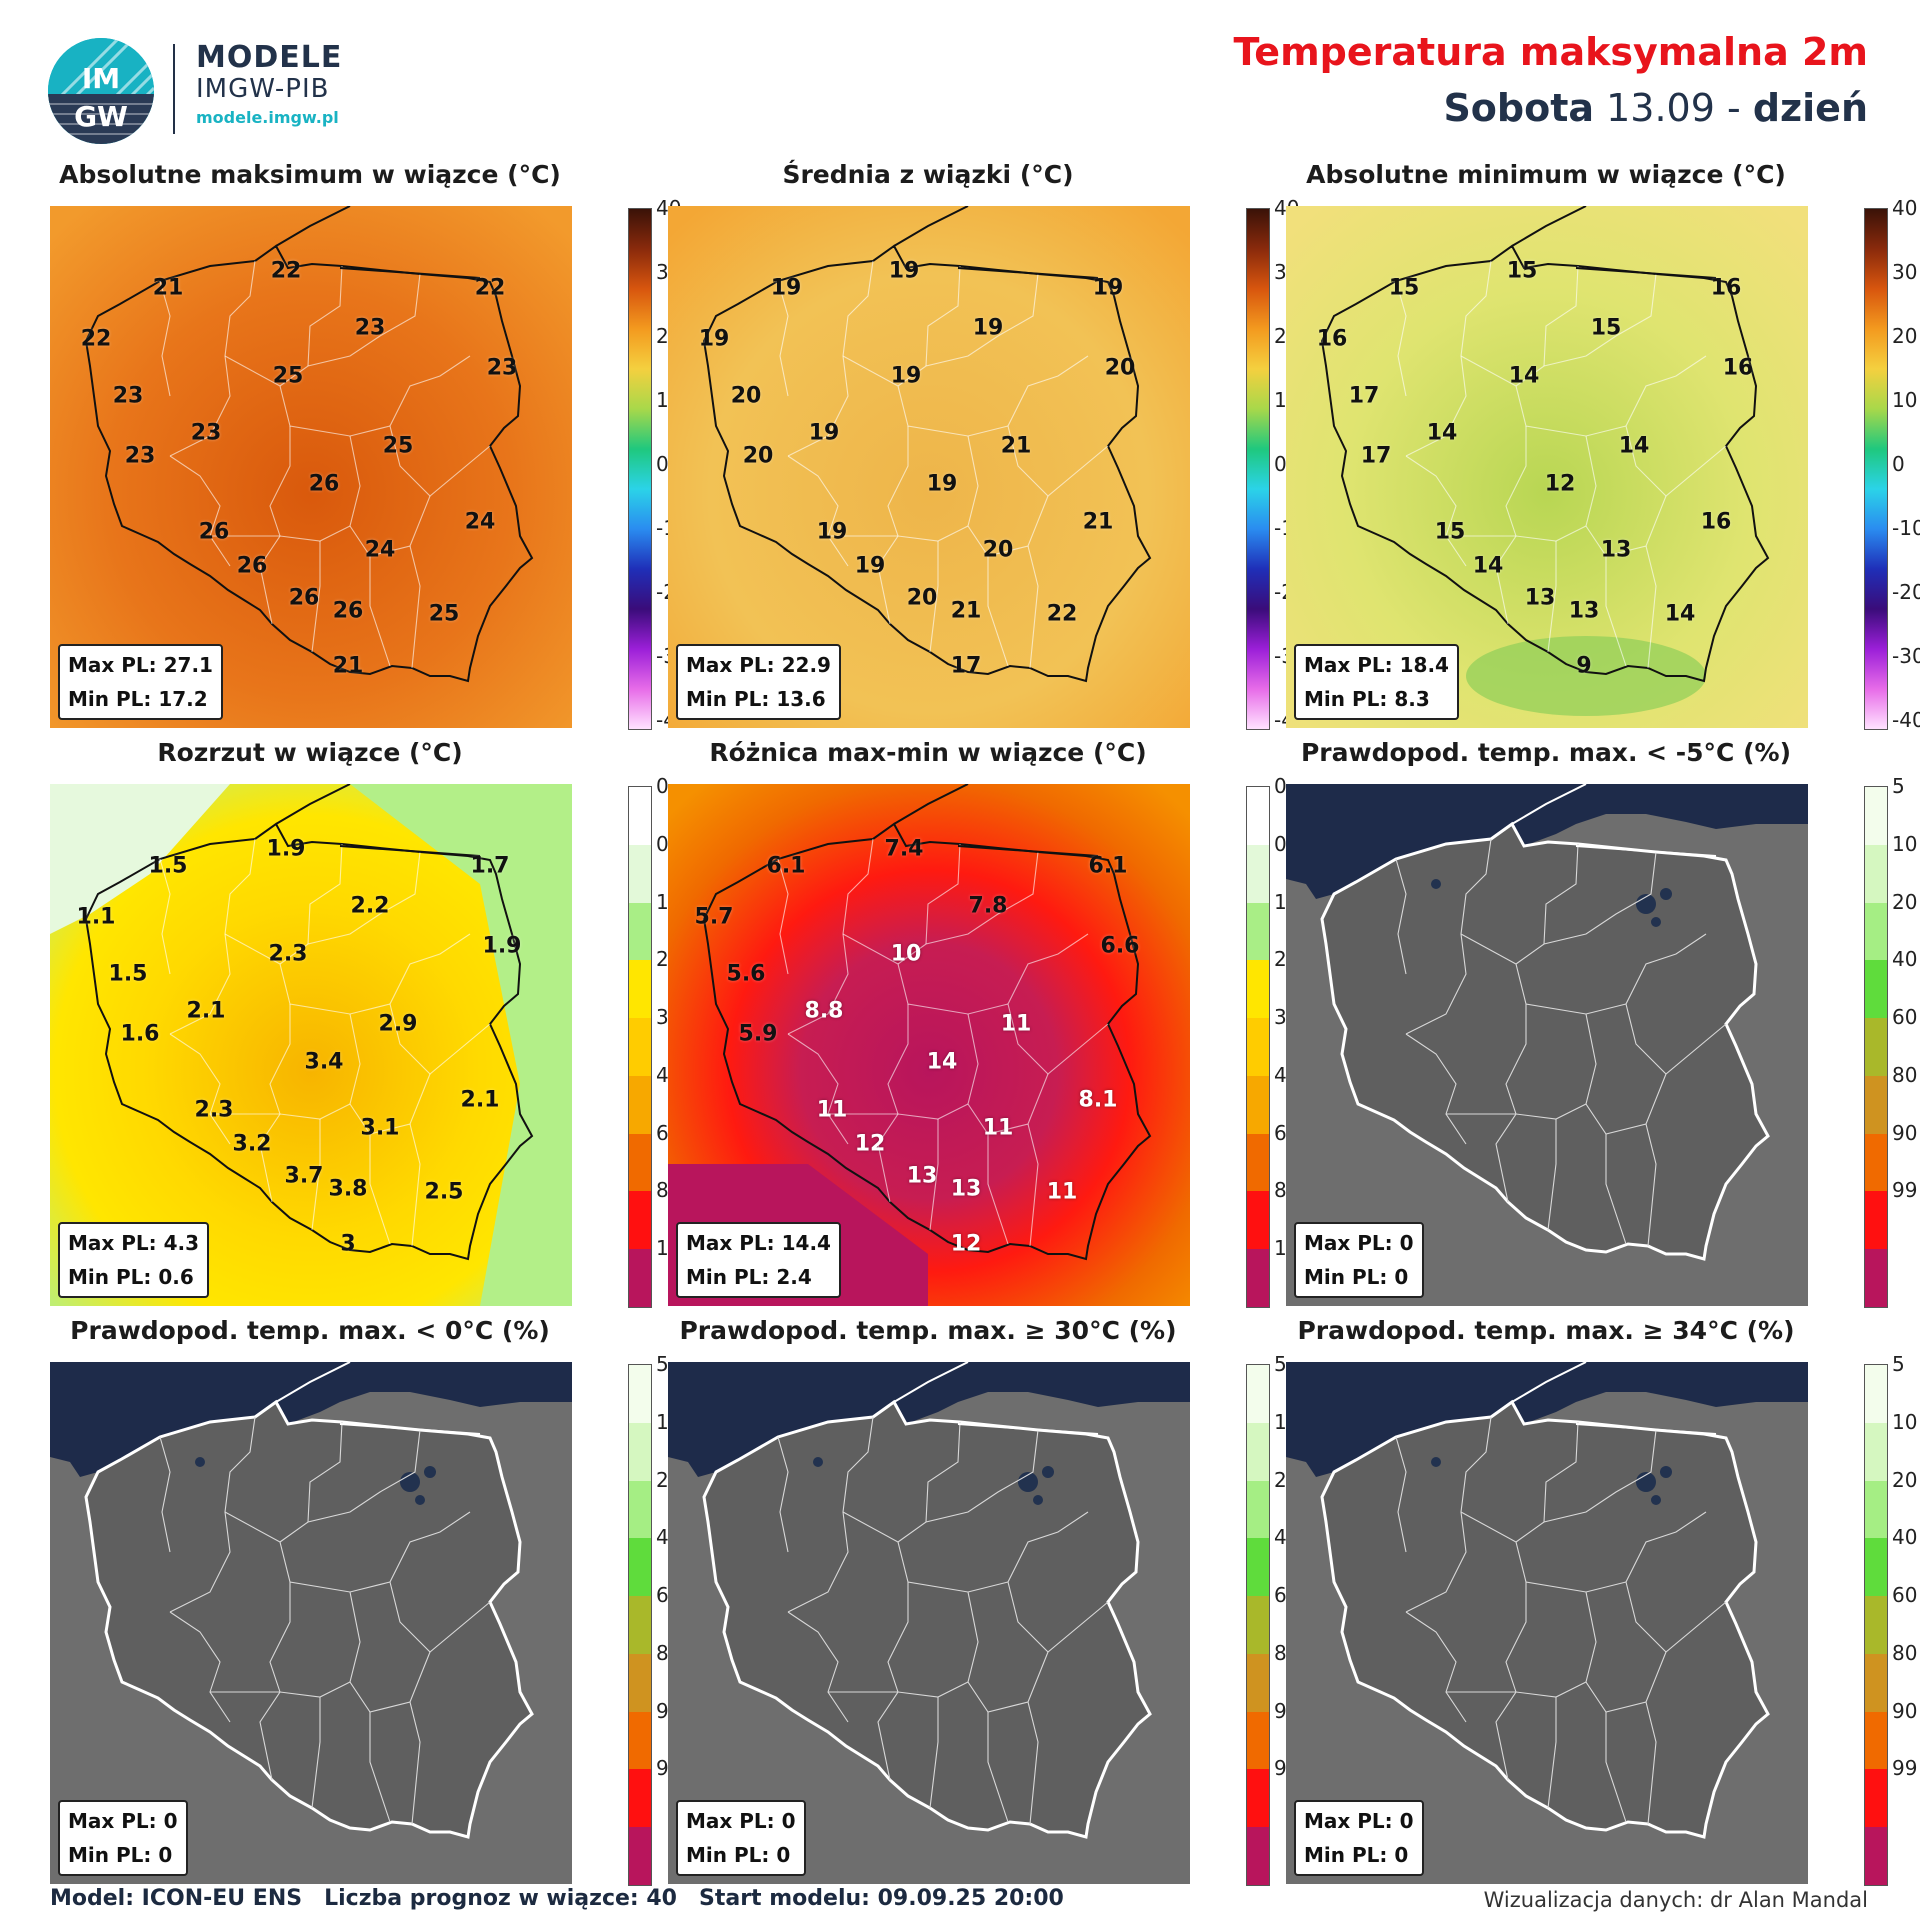 Image resolution: width=1920 pixels, height=1920 pixels. I want to click on logo-subtitle: IMGW-PIB, so click(263, 89).